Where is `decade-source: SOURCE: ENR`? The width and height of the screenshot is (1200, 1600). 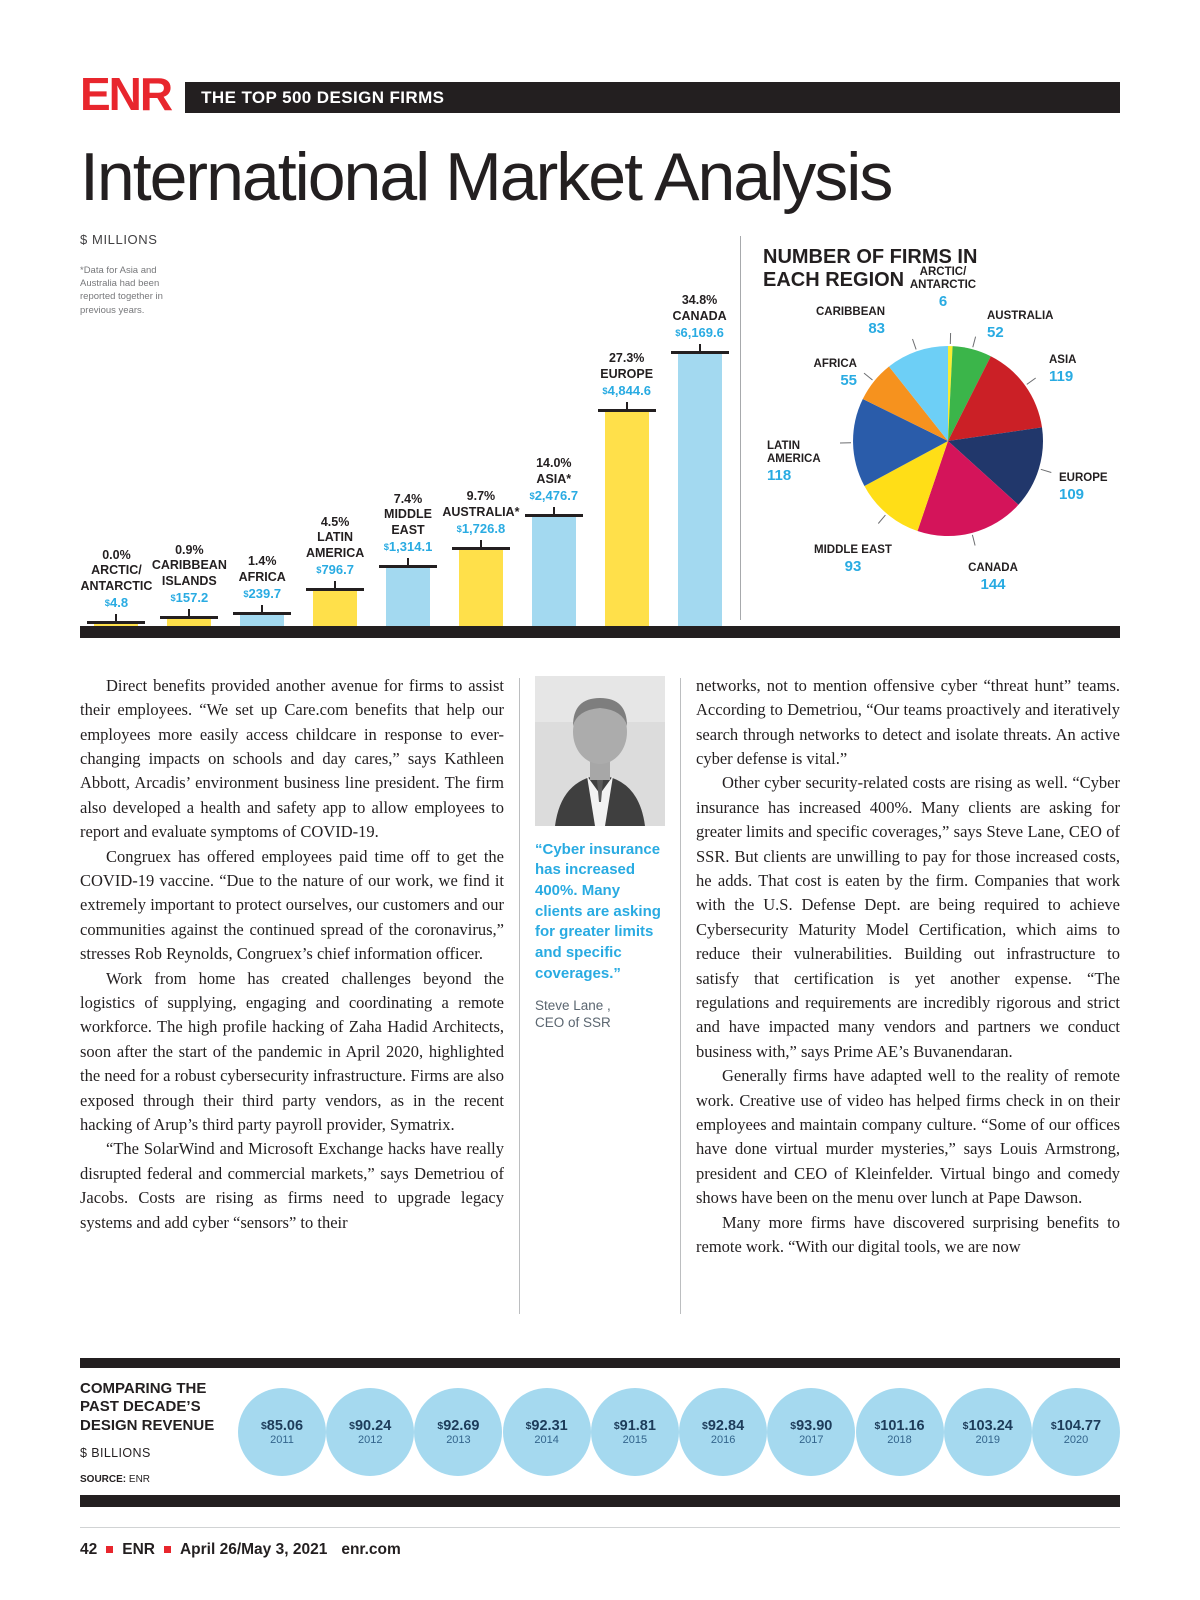 decade-source: SOURCE: ENR is located at coordinates (159, 1479).